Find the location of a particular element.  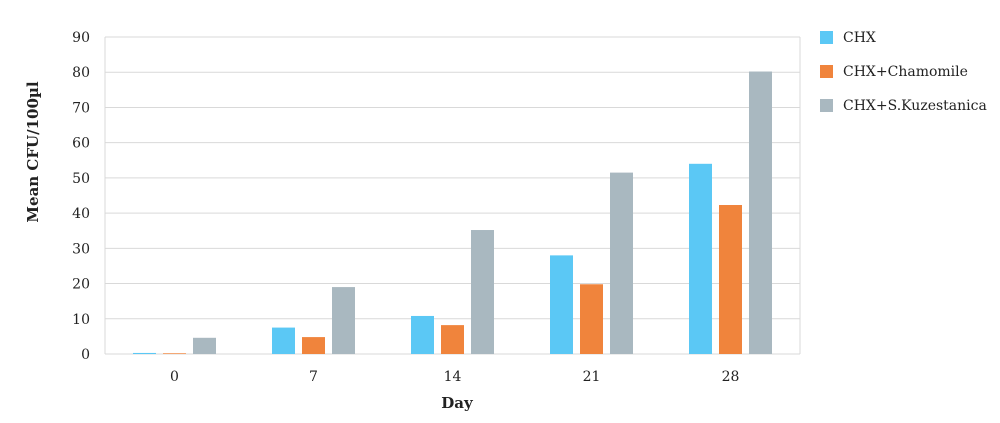

y-tick-label: 70 is located at coordinates (81, 108).